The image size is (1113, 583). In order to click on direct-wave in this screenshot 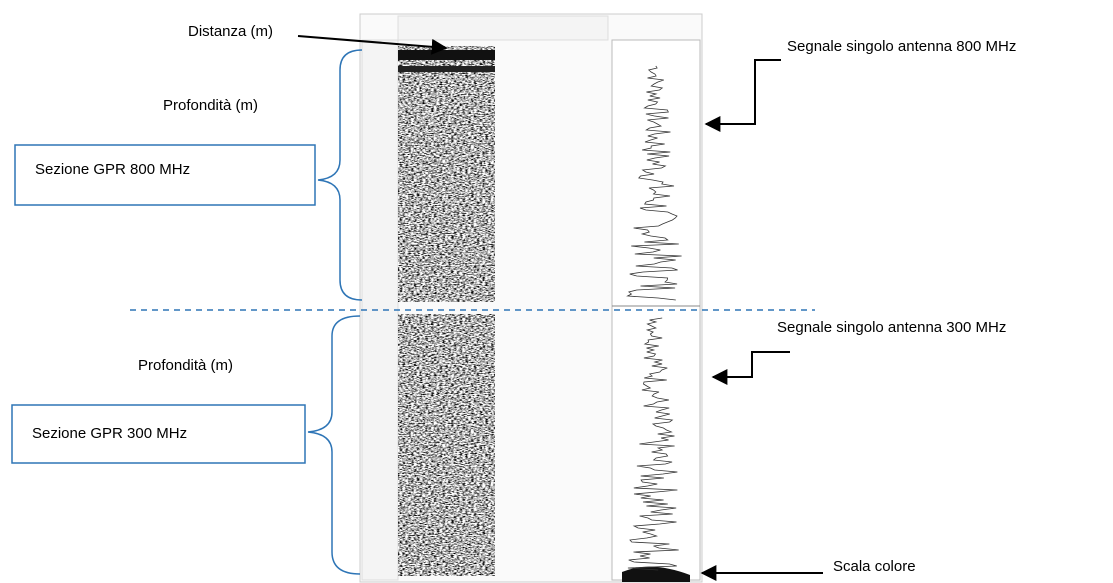, I will do `click(446, 55)`.